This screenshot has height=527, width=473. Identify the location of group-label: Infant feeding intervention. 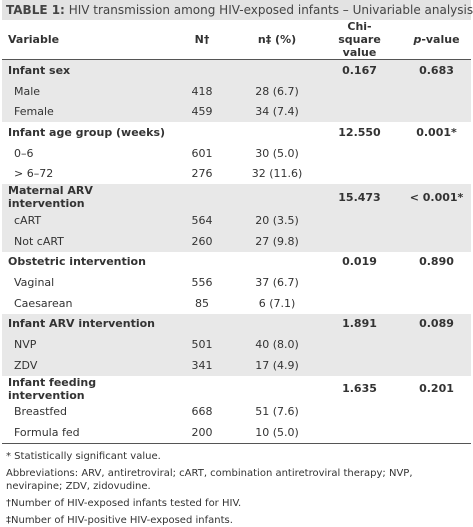
(52, 388).